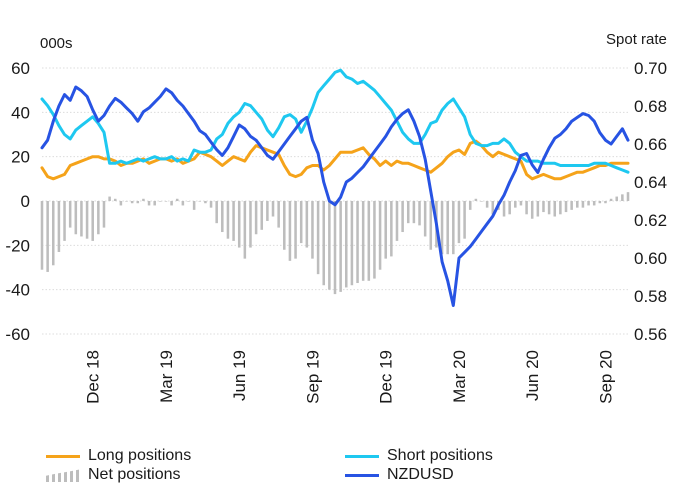 The image size is (680, 489). What do you see at coordinates (419, 456) in the screenshot?
I see `legend-short: Short positions` at bounding box center [419, 456].